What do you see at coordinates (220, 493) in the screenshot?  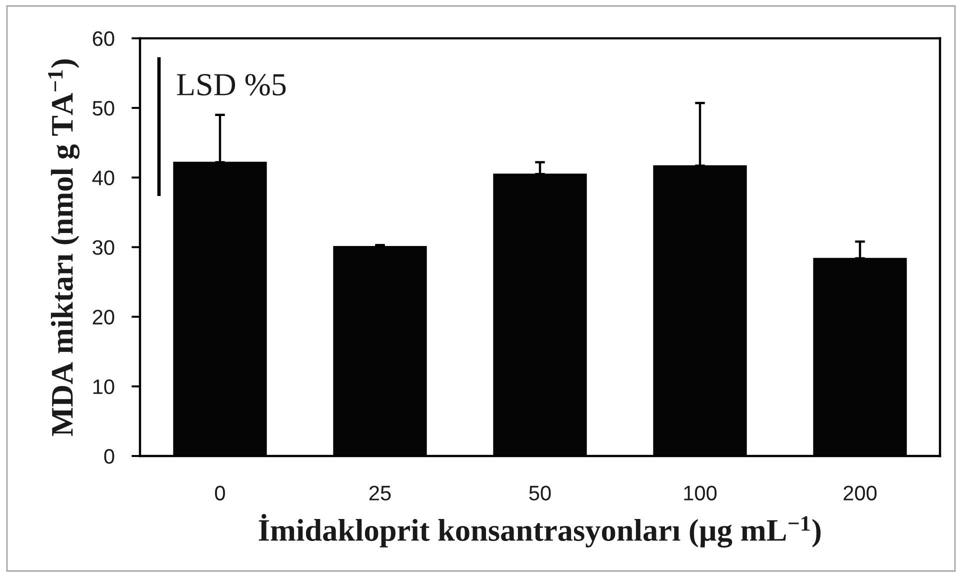 I see `x-tick-label: 0` at bounding box center [220, 493].